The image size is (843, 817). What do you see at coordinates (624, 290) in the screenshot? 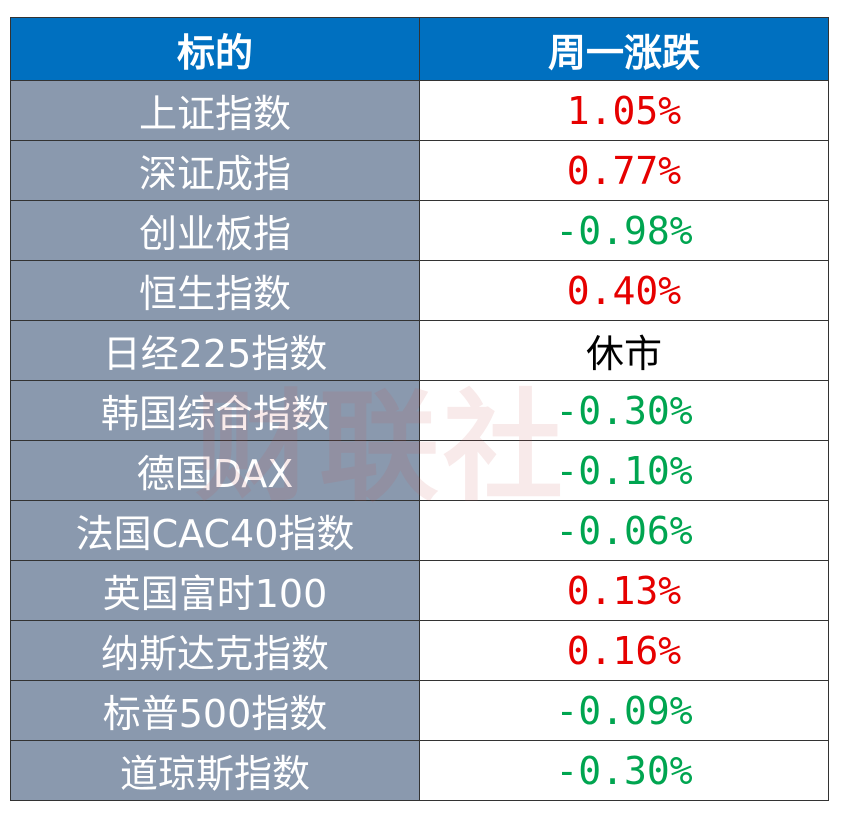
I see `change-value: 0.40%` at bounding box center [624, 290].